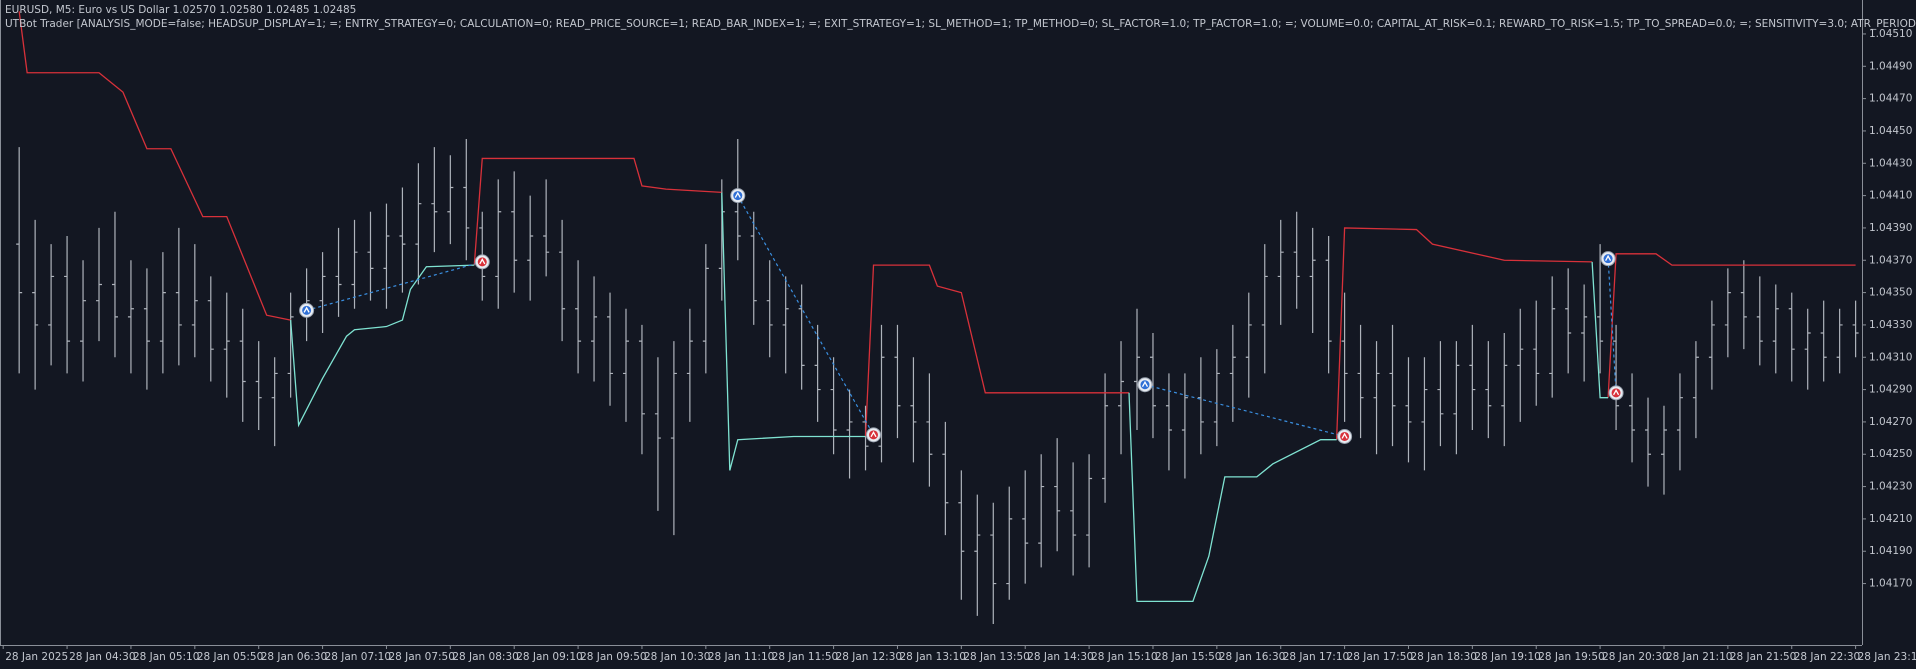 This screenshot has height=669, width=1916. Describe the element at coordinates (1380, 657) in the screenshot. I see `x-tick-label: 28 Jan 17:50` at that location.